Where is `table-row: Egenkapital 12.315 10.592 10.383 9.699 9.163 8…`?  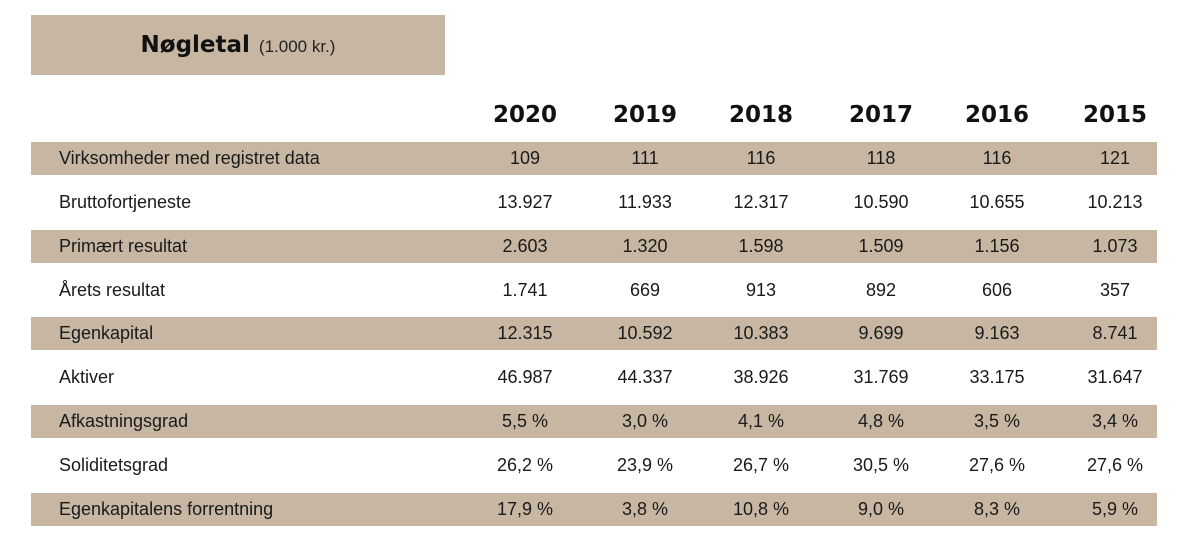
table-row: Egenkapital 12.315 10.592 10.383 9.699 9.163 8… is located at coordinates (594, 333).